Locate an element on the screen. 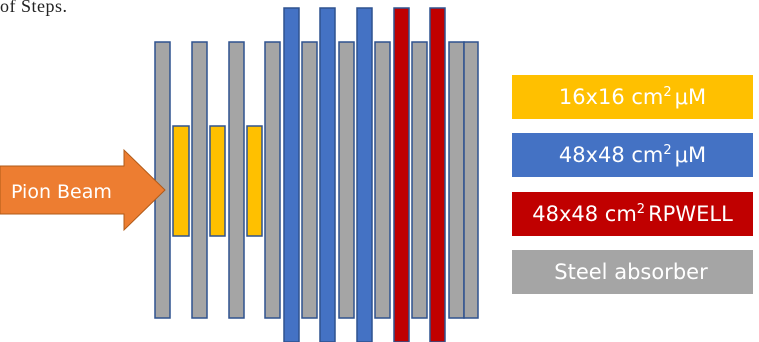 The image size is (759, 342). pion-beam-arrow: Pion Beam is located at coordinates (83, 190).